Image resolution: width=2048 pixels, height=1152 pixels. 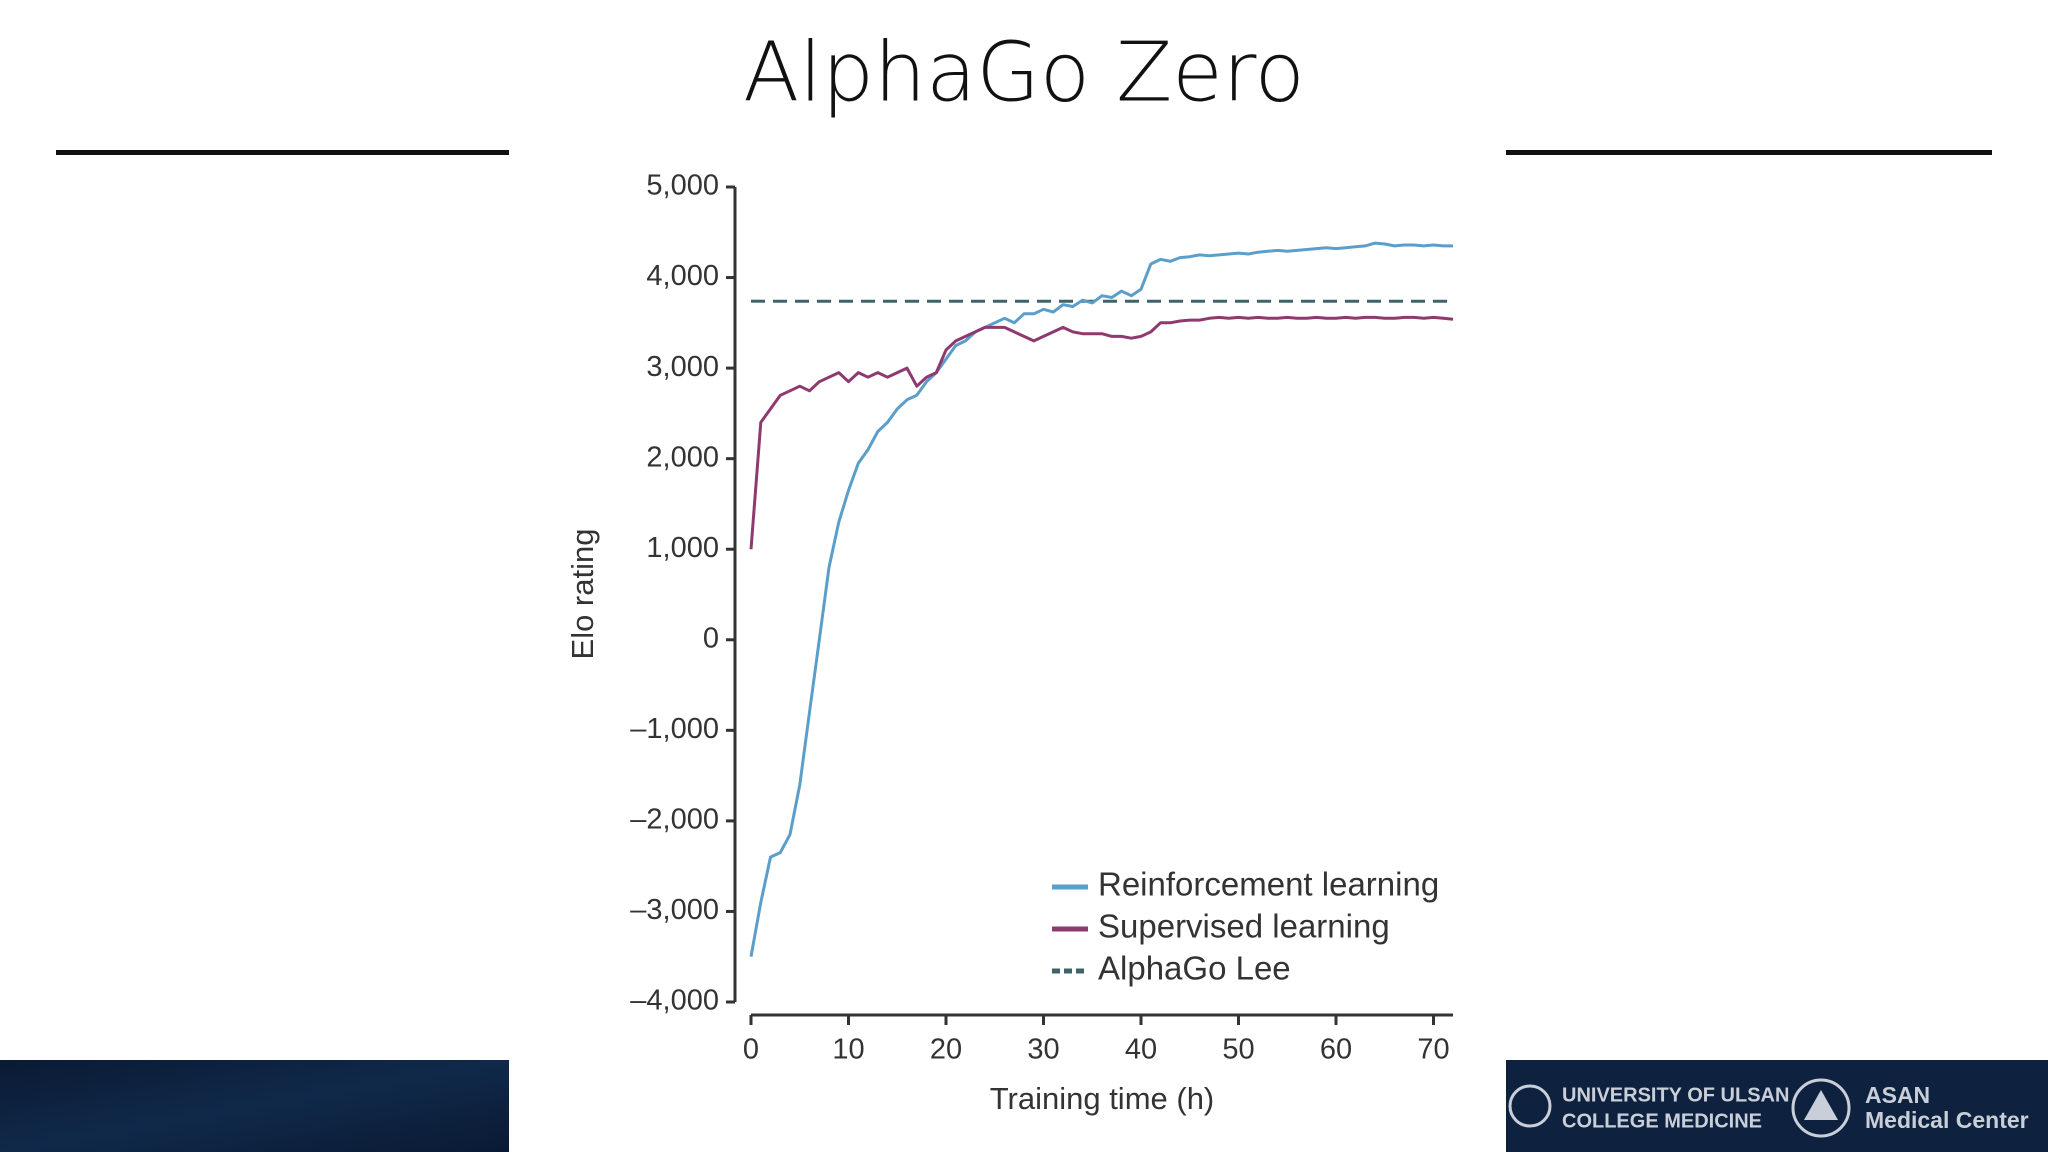 What do you see at coordinates (674, 1001) in the screenshot?
I see `y-tick-label: –4,000` at bounding box center [674, 1001].